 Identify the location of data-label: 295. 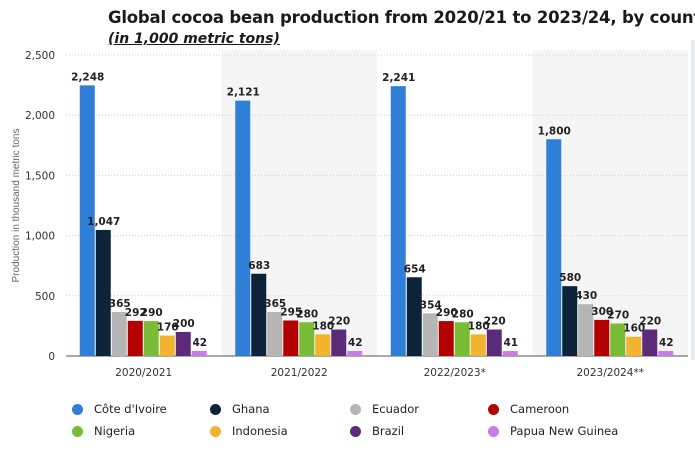
(291, 312).